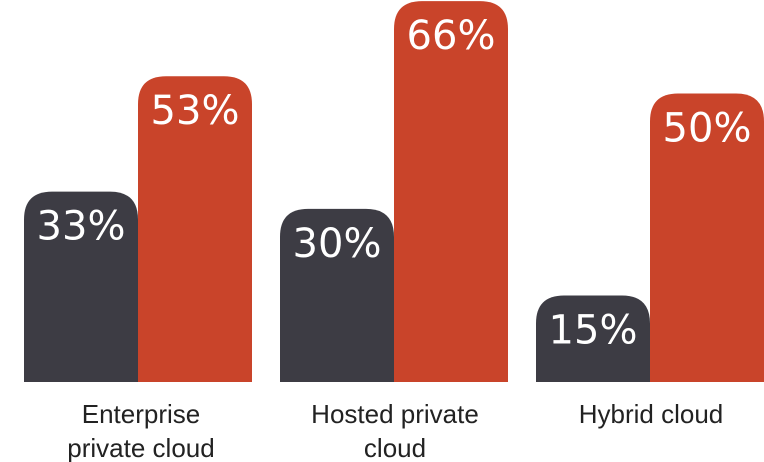 The image size is (764, 462). What do you see at coordinates (141, 414) in the screenshot?
I see `category-label: Enterprise` at bounding box center [141, 414].